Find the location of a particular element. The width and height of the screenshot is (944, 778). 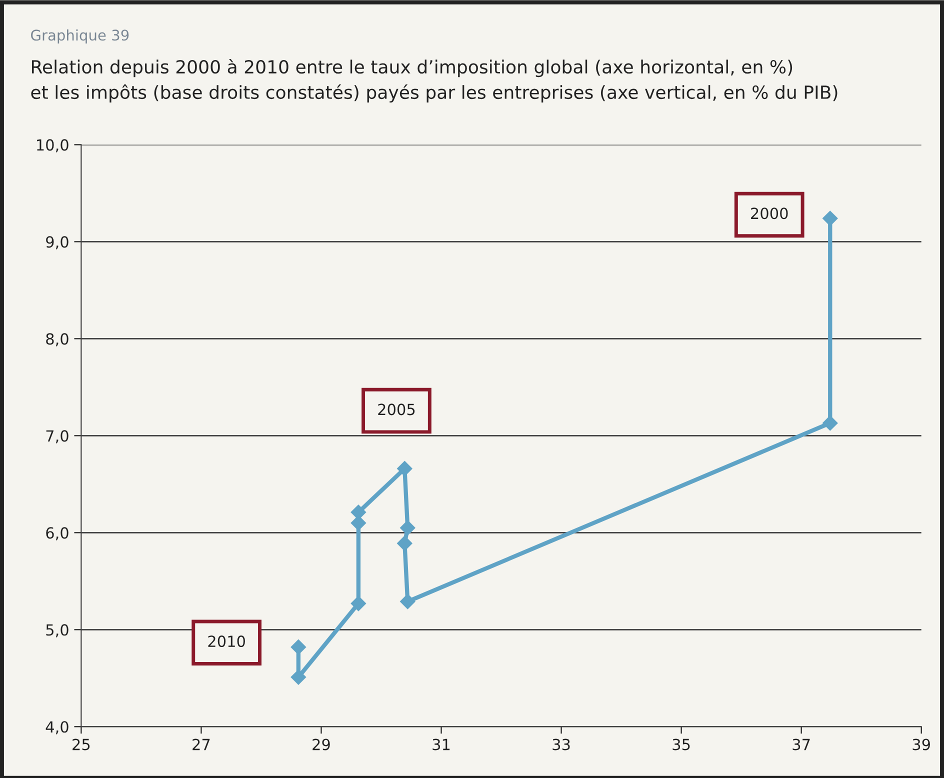

y-tick-label: 5,0 is located at coordinates (57, 631).